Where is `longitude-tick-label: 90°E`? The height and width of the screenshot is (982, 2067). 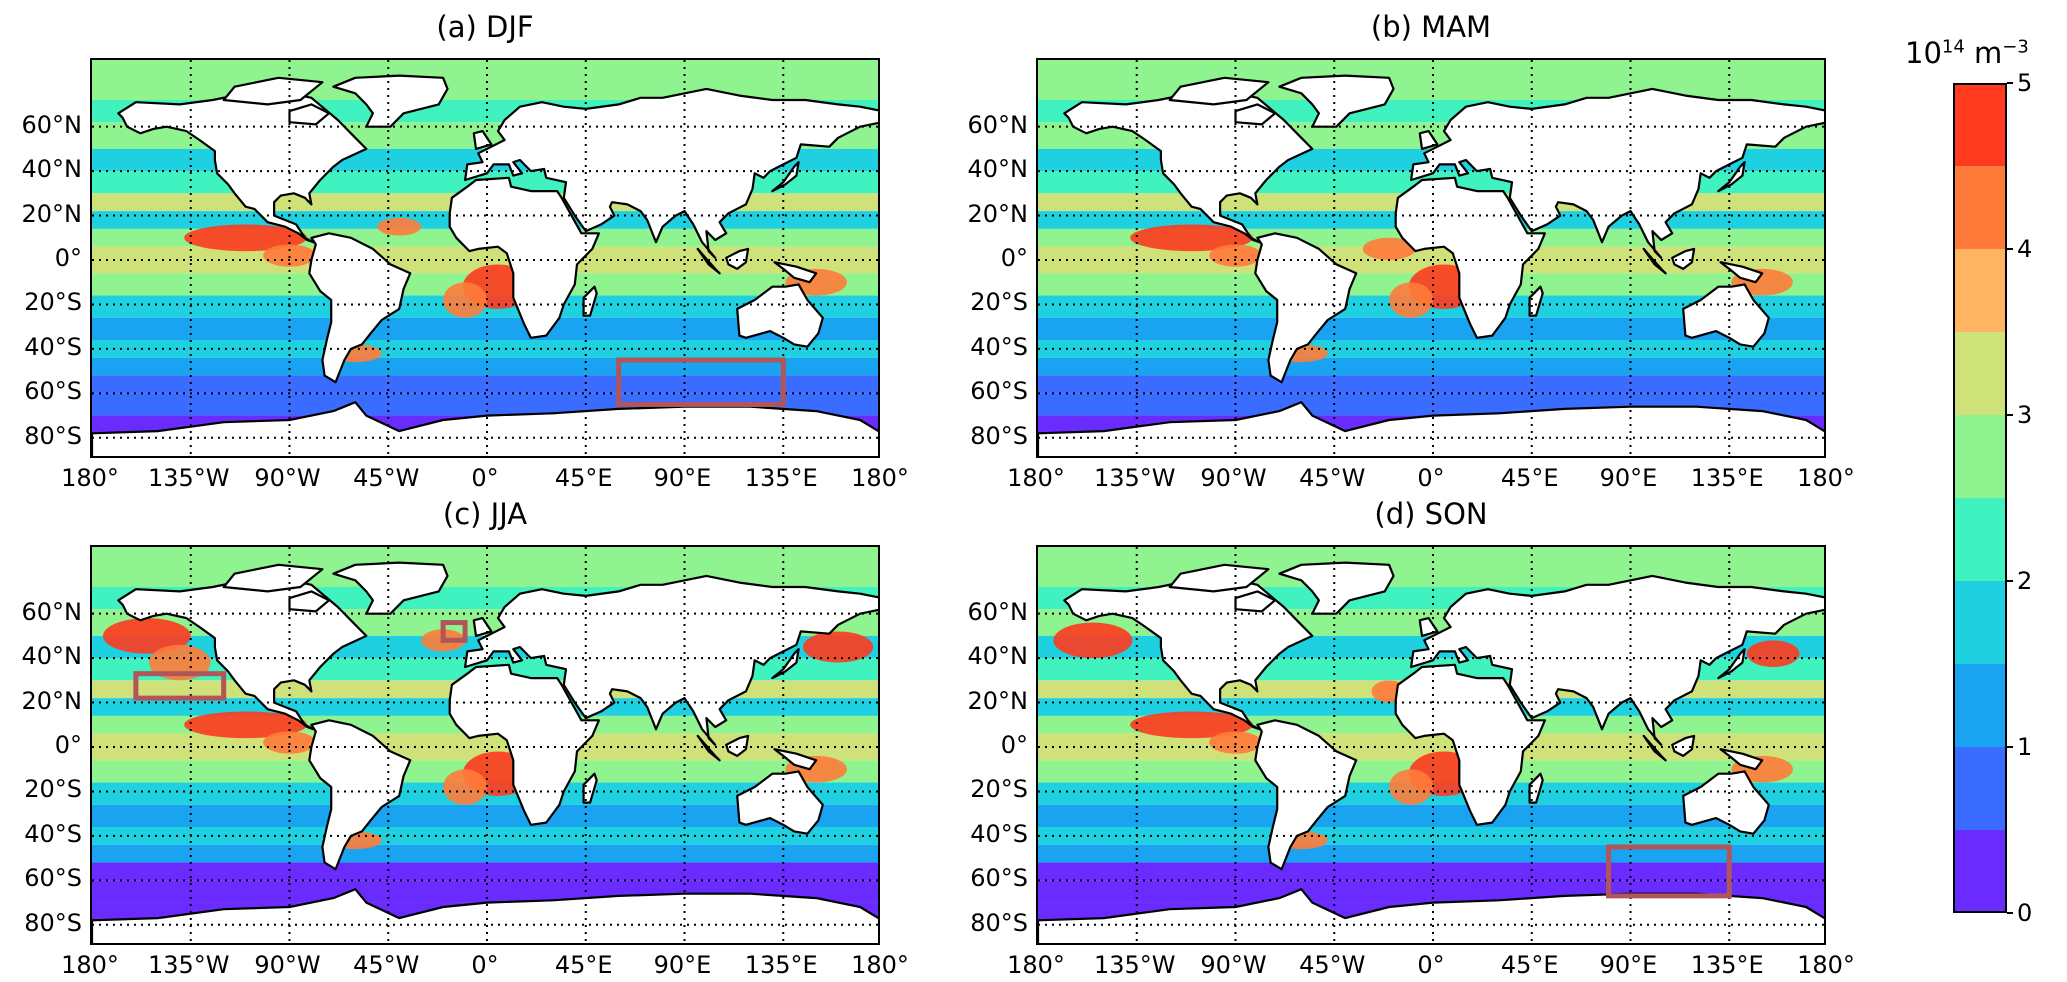 longitude-tick-label: 90°E is located at coordinates (1628, 478).